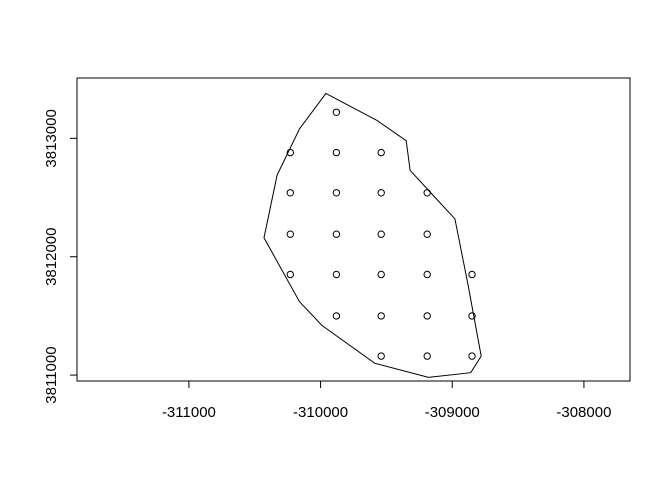 The height and width of the screenshot is (480, 672). What do you see at coordinates (386, 400) in the screenshot?
I see `x-axis: -311000 -310000 -309000 -308000` at bounding box center [386, 400].